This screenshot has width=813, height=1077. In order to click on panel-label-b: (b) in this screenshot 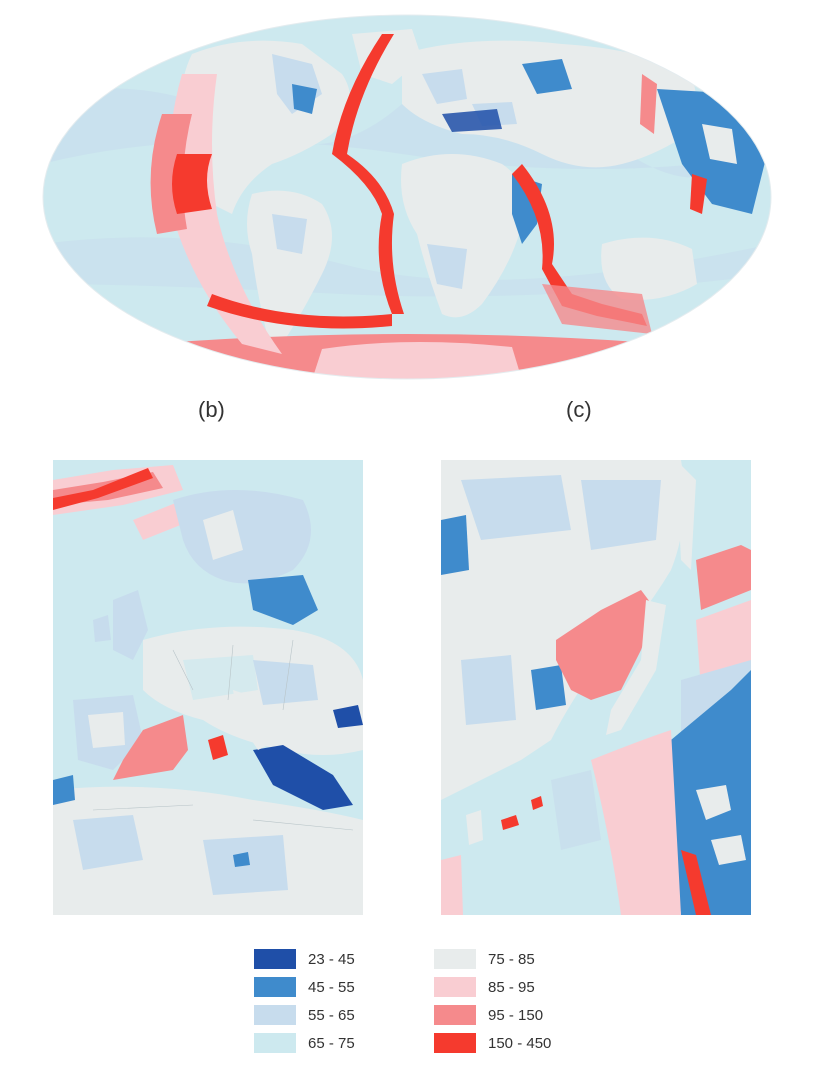, I will do `click(211, 409)`.